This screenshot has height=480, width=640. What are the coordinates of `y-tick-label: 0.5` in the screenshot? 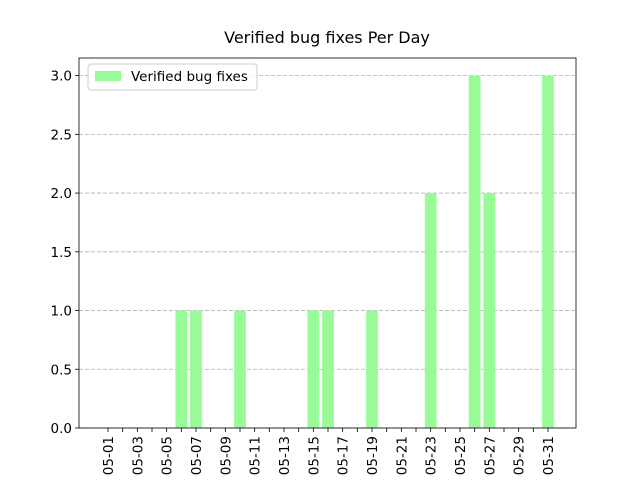 It's located at (61, 370).